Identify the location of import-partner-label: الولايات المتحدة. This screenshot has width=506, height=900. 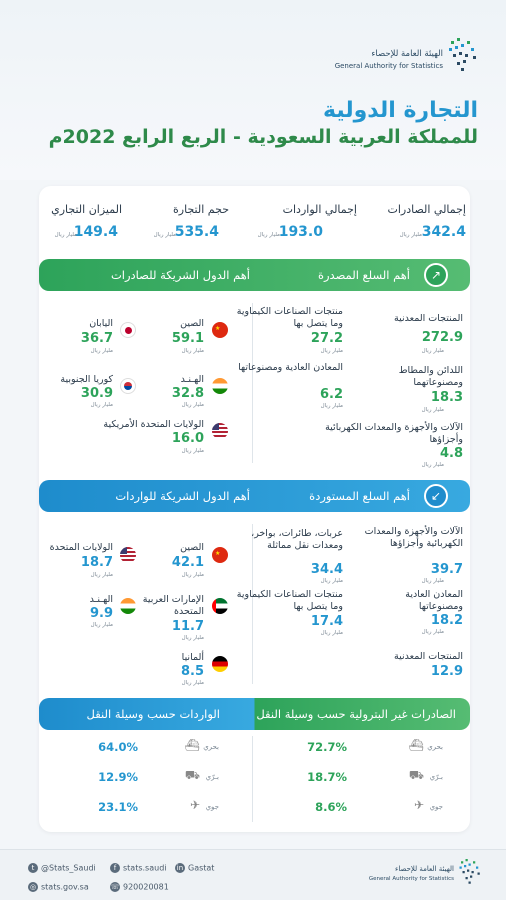
(81, 547).